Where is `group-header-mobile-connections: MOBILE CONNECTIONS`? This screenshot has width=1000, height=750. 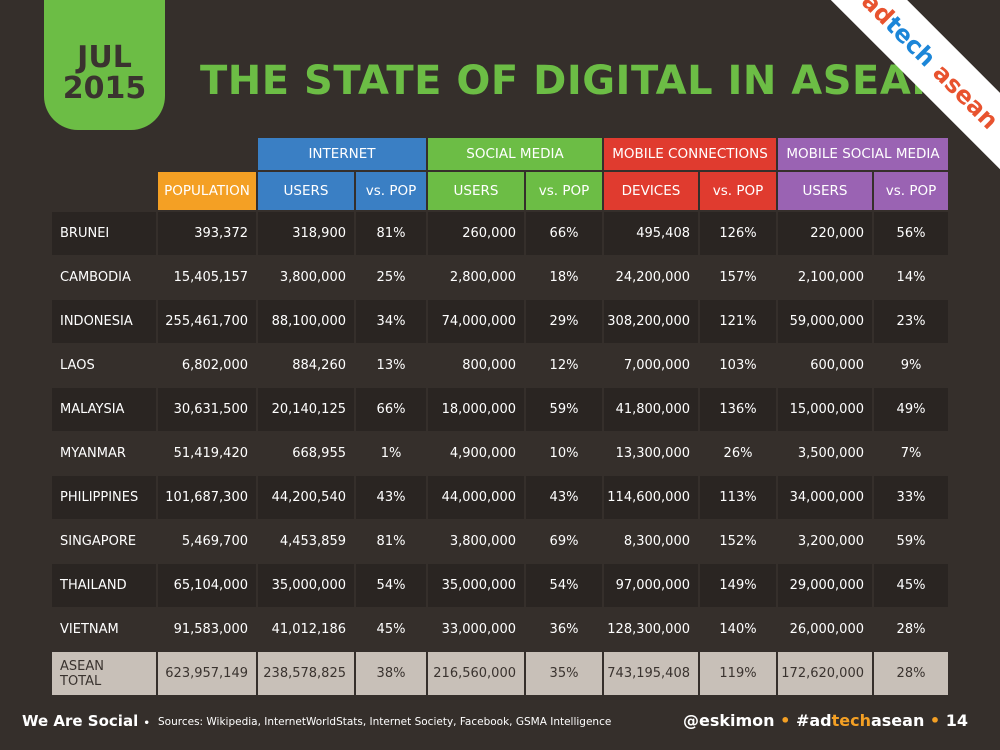
group-header-mobile-connections: MOBILE CONNECTIONS is located at coordinates (690, 154).